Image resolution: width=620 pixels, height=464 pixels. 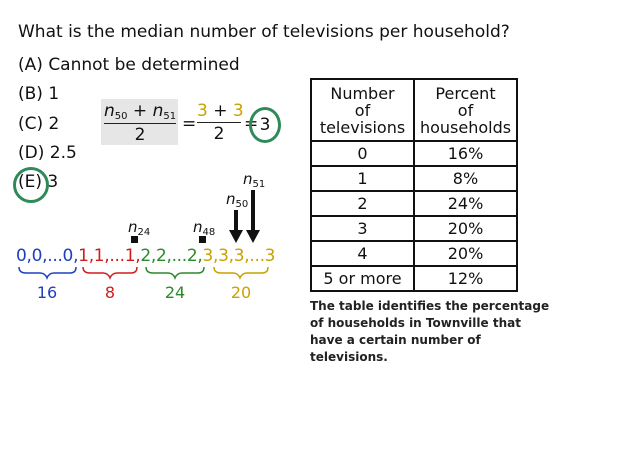 I want to click on table-row: 1 8%, so click(x=414, y=178).